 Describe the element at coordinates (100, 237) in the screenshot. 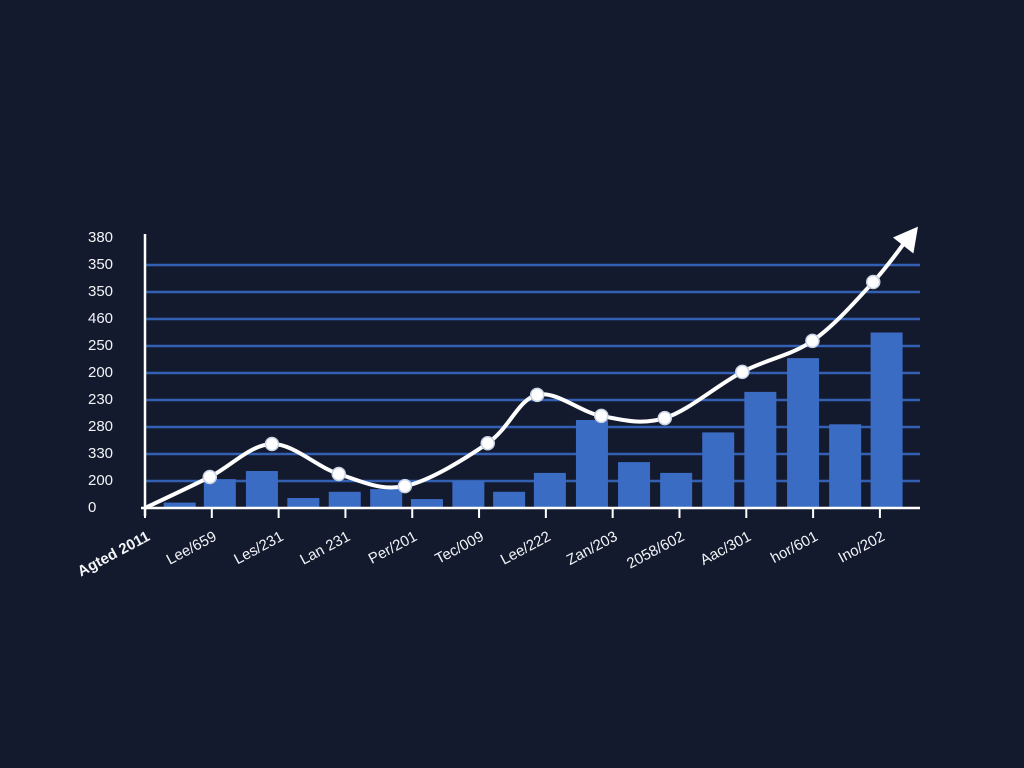

I see `y-tick-label: 380` at that location.